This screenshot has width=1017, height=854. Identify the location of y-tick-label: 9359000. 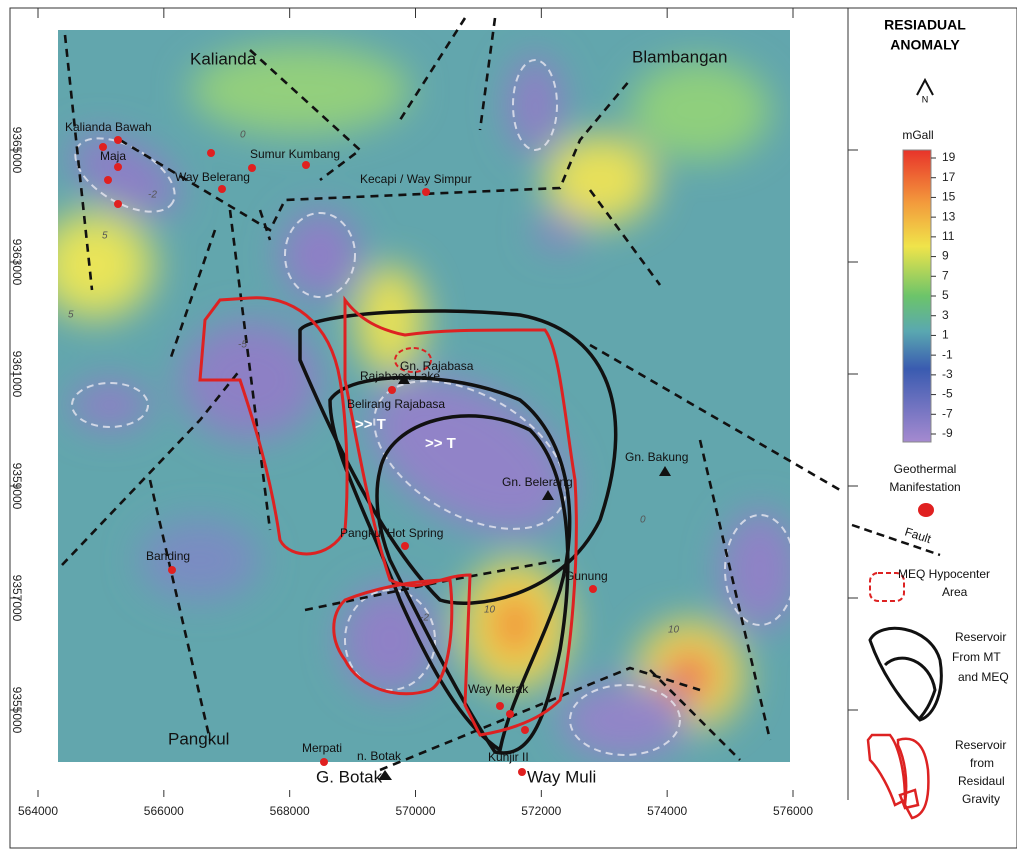
(17, 486).